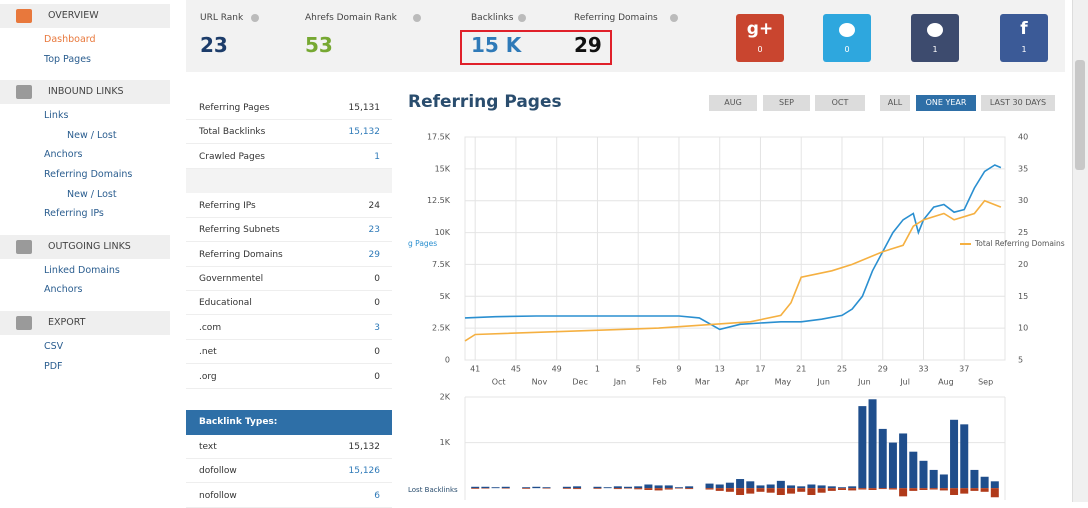  I want to click on y2-tick-label: 20, so click(1023, 264).